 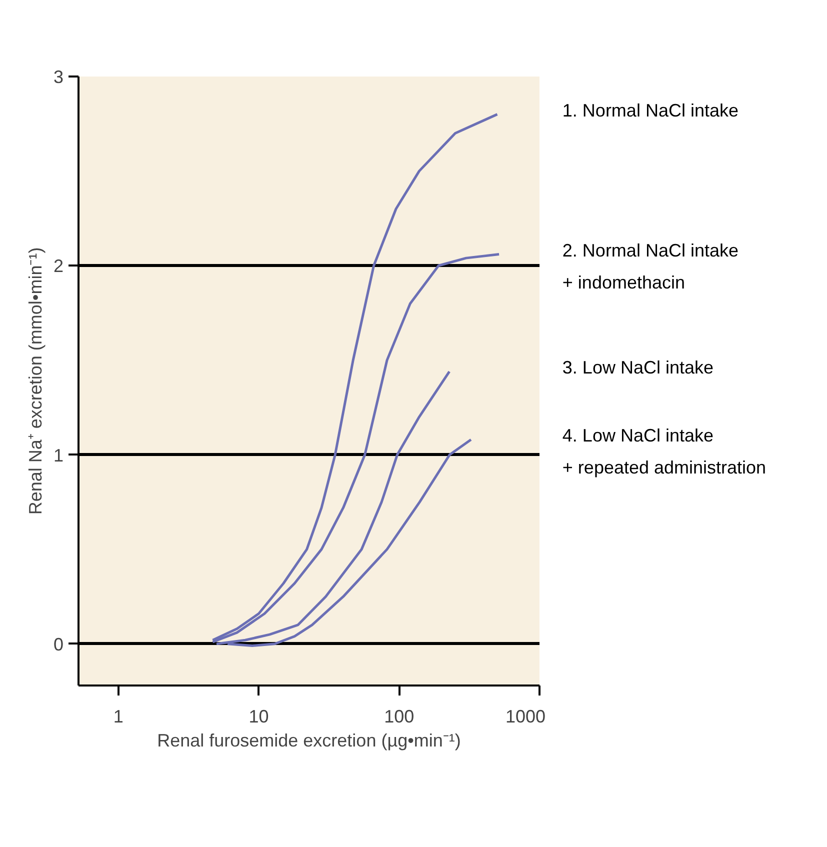 I want to click on y-axis-title: Renal Na⁺ excretion (mmol•min⁻¹), so click(x=35, y=381).